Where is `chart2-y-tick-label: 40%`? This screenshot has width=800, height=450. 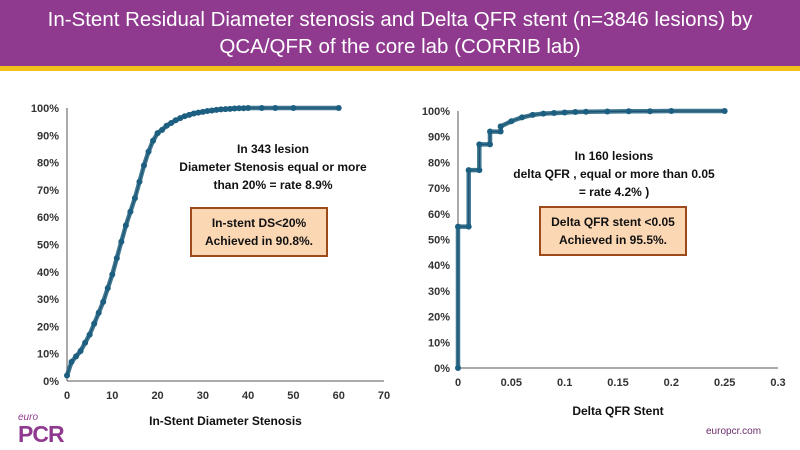 chart2-y-tick-label: 40% is located at coordinates (439, 266).